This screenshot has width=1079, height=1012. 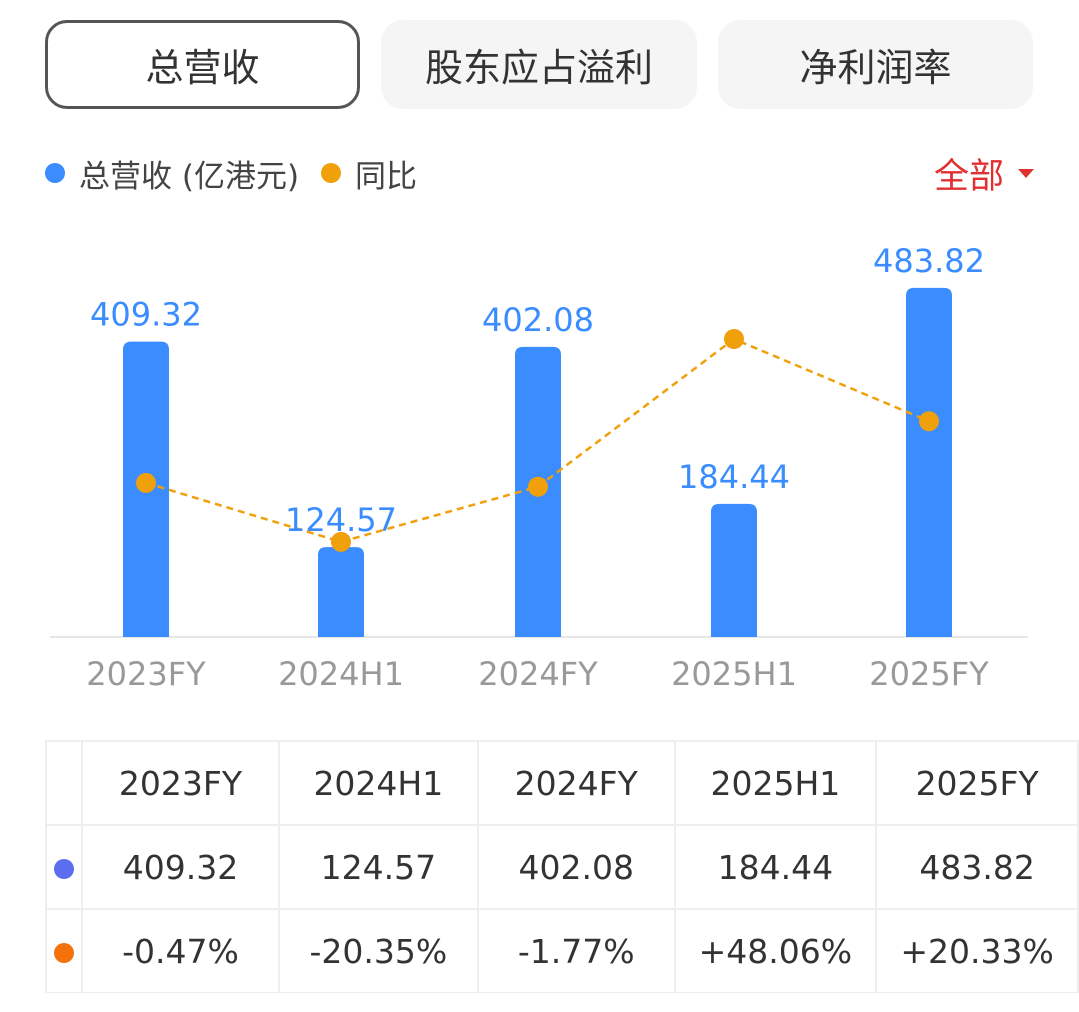 What do you see at coordinates (576, 867) in the screenshot?
I see `table-cell: 402.08` at bounding box center [576, 867].